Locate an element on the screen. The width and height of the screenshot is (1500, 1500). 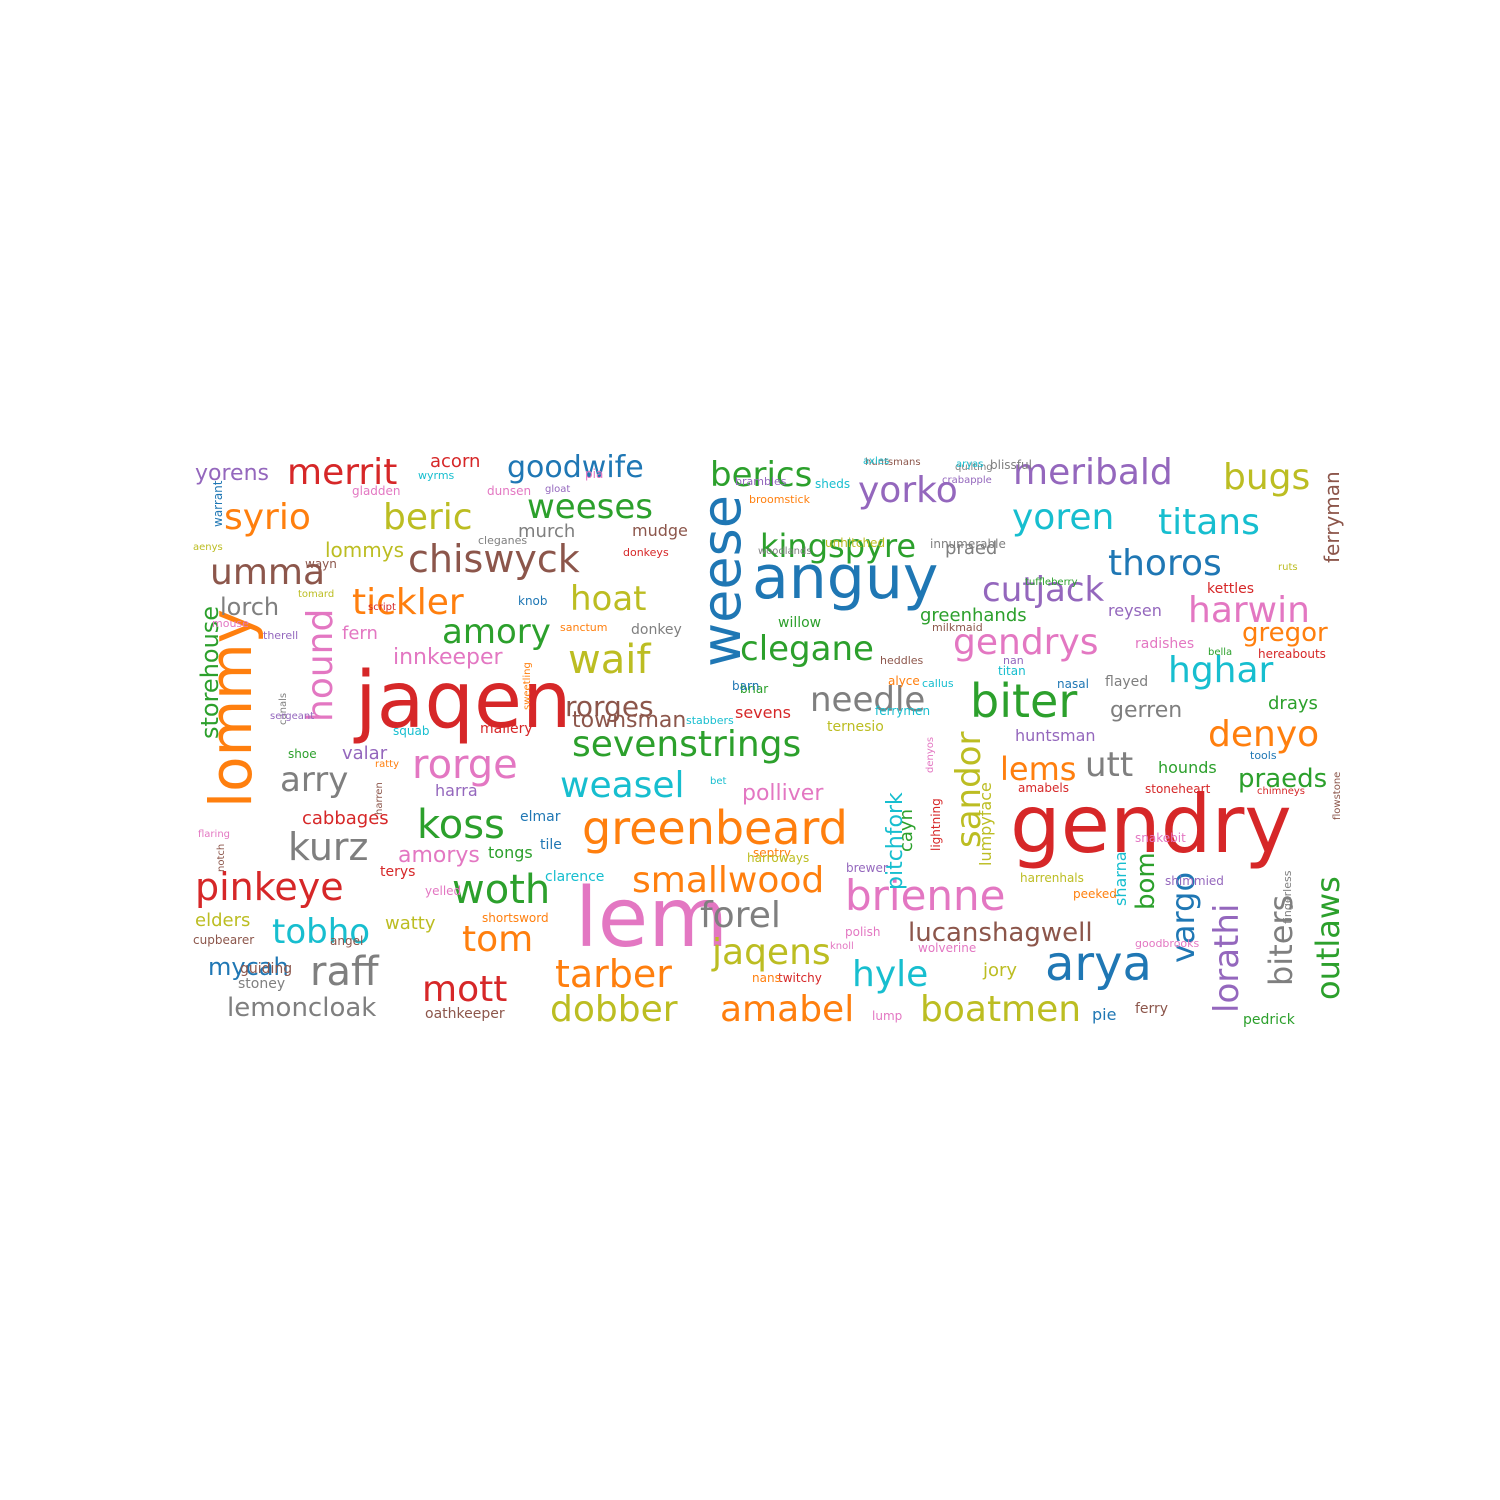
word-gendry: gendry is located at coordinates (1151, 824).